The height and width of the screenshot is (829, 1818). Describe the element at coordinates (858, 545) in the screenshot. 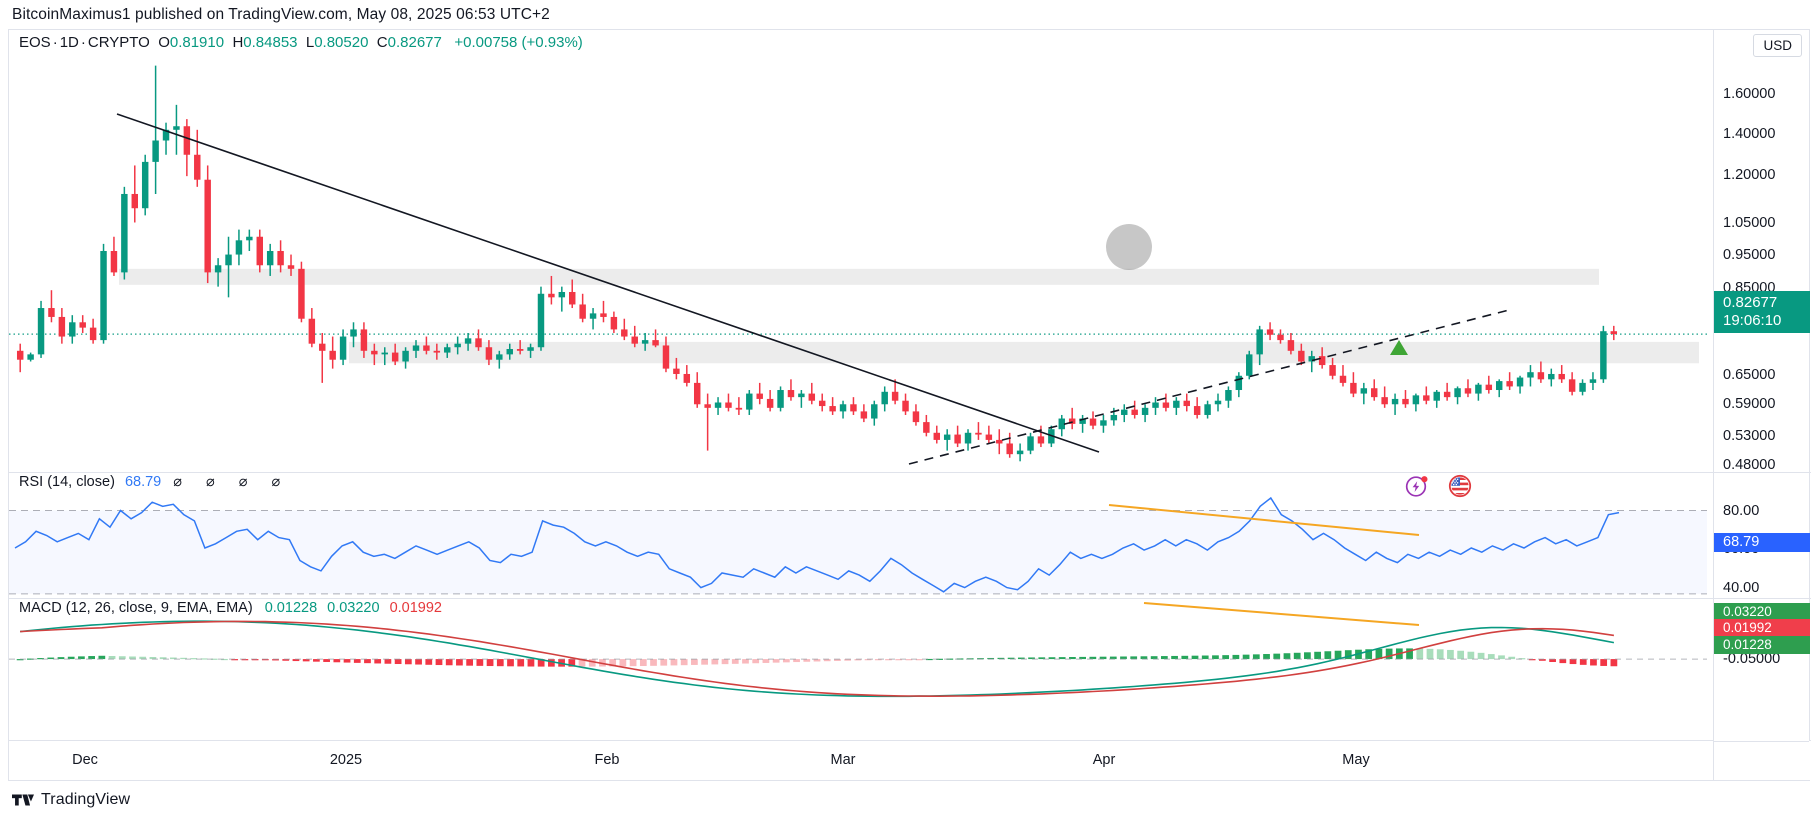

I see `rsi-plot-svg` at that location.